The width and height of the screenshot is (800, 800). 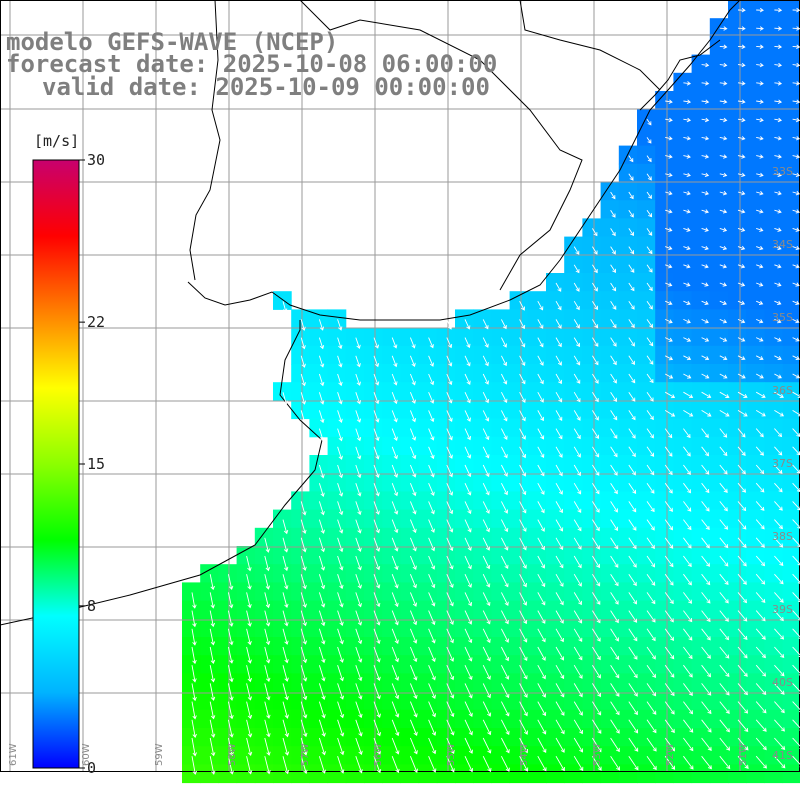 I want to click on lon-label: 53W, so click(x=597, y=754).